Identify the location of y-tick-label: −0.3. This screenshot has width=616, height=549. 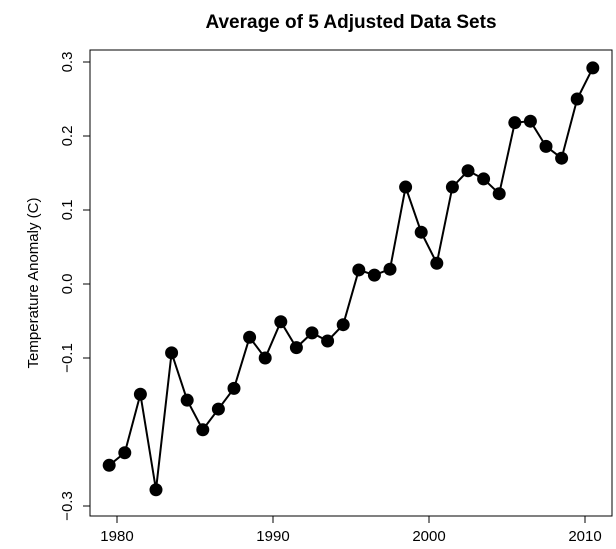
(67, 506).